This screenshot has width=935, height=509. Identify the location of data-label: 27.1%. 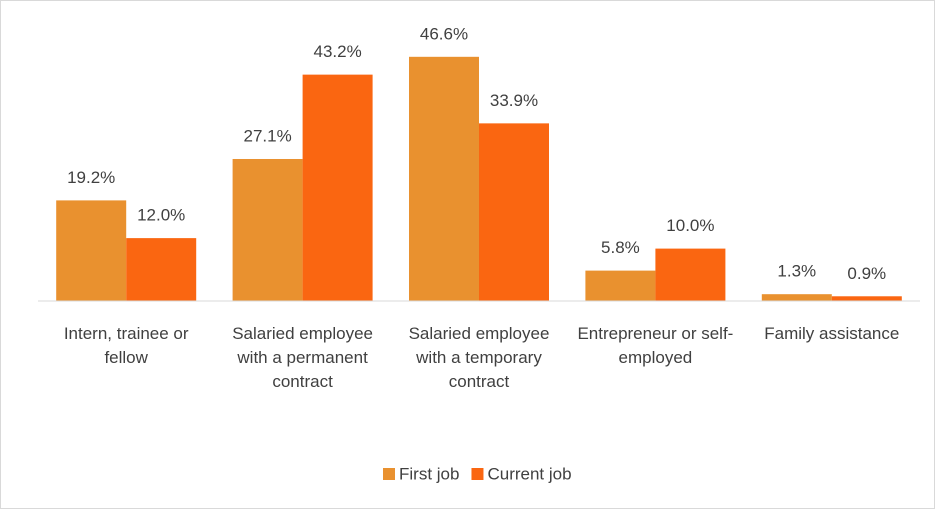
(267, 135).